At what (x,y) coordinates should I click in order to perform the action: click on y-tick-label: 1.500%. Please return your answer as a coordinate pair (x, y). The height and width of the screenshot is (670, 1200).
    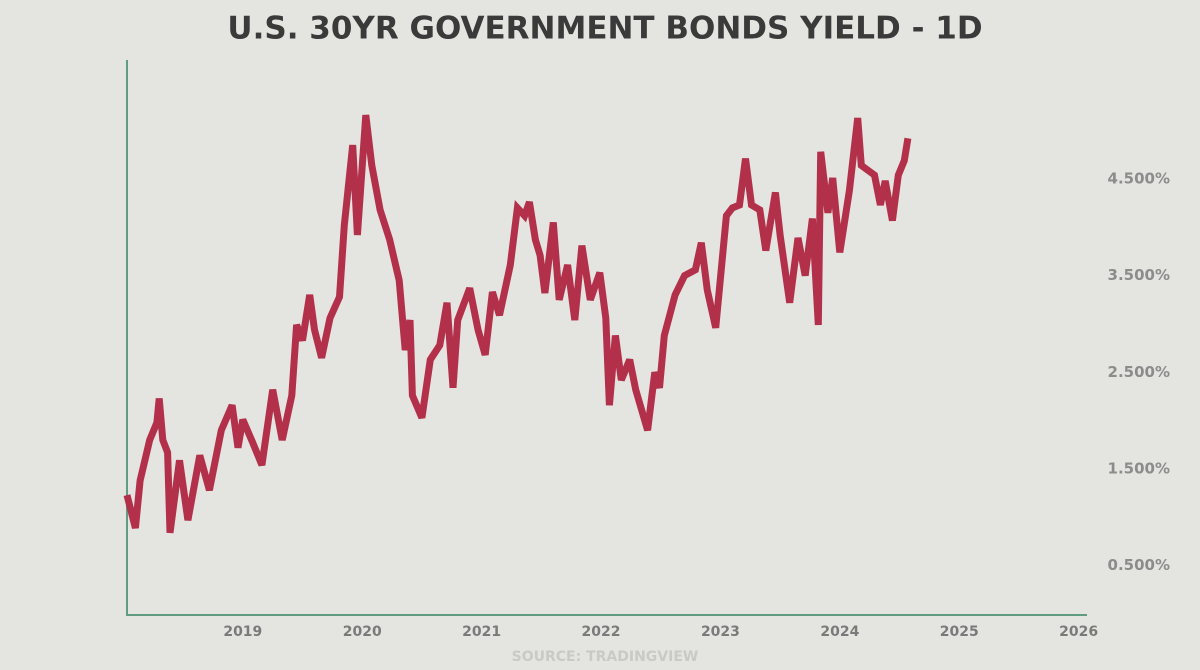
    Looking at the image, I should click on (1139, 468).